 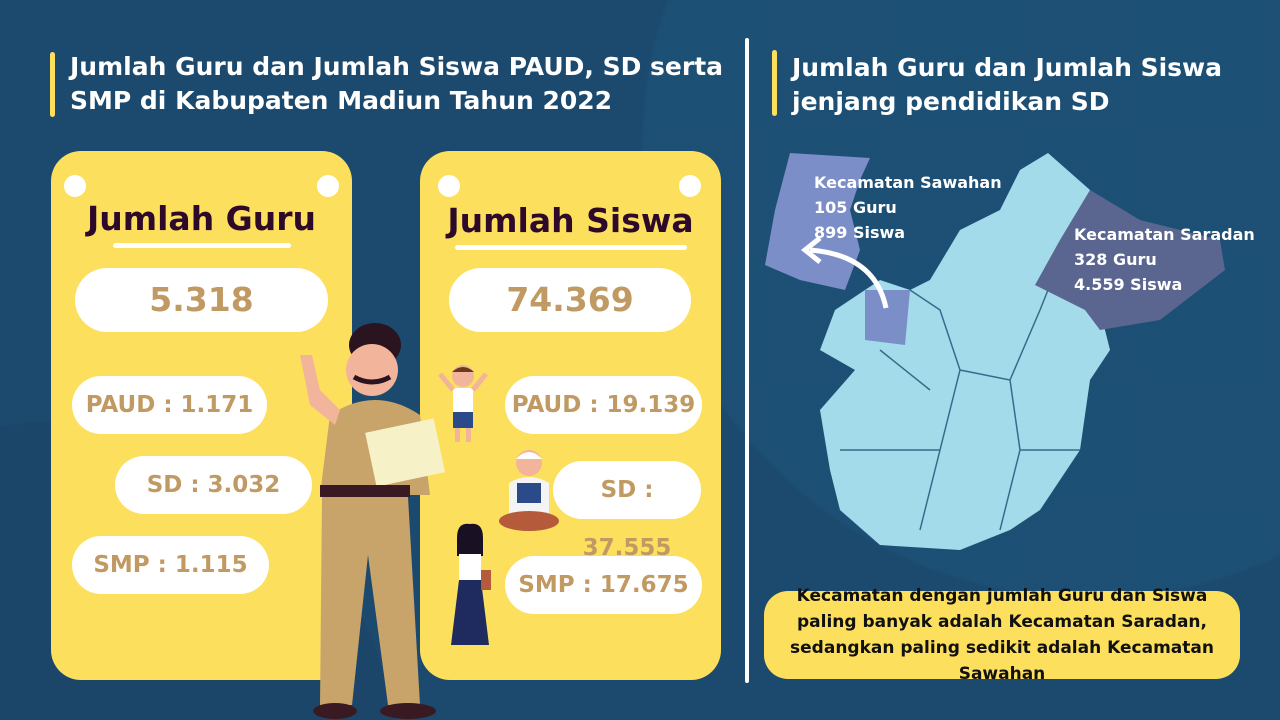 What do you see at coordinates (860, 232) in the screenshot?
I see `sawahan-siswa: 899 Siswa` at bounding box center [860, 232].